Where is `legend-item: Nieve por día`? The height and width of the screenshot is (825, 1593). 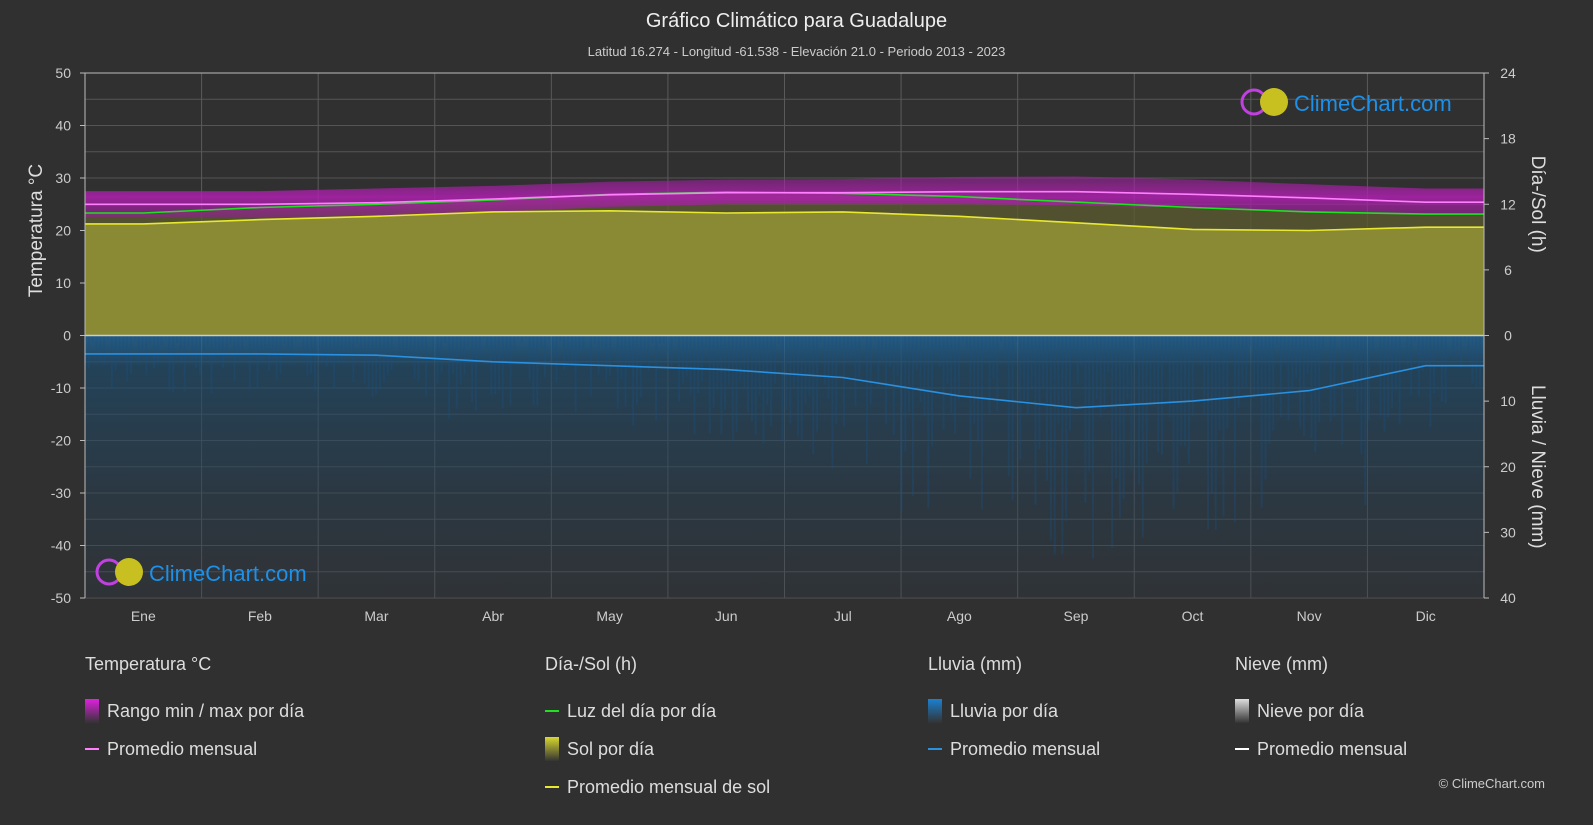 legend-item: Nieve por día is located at coordinates (1321, 711).